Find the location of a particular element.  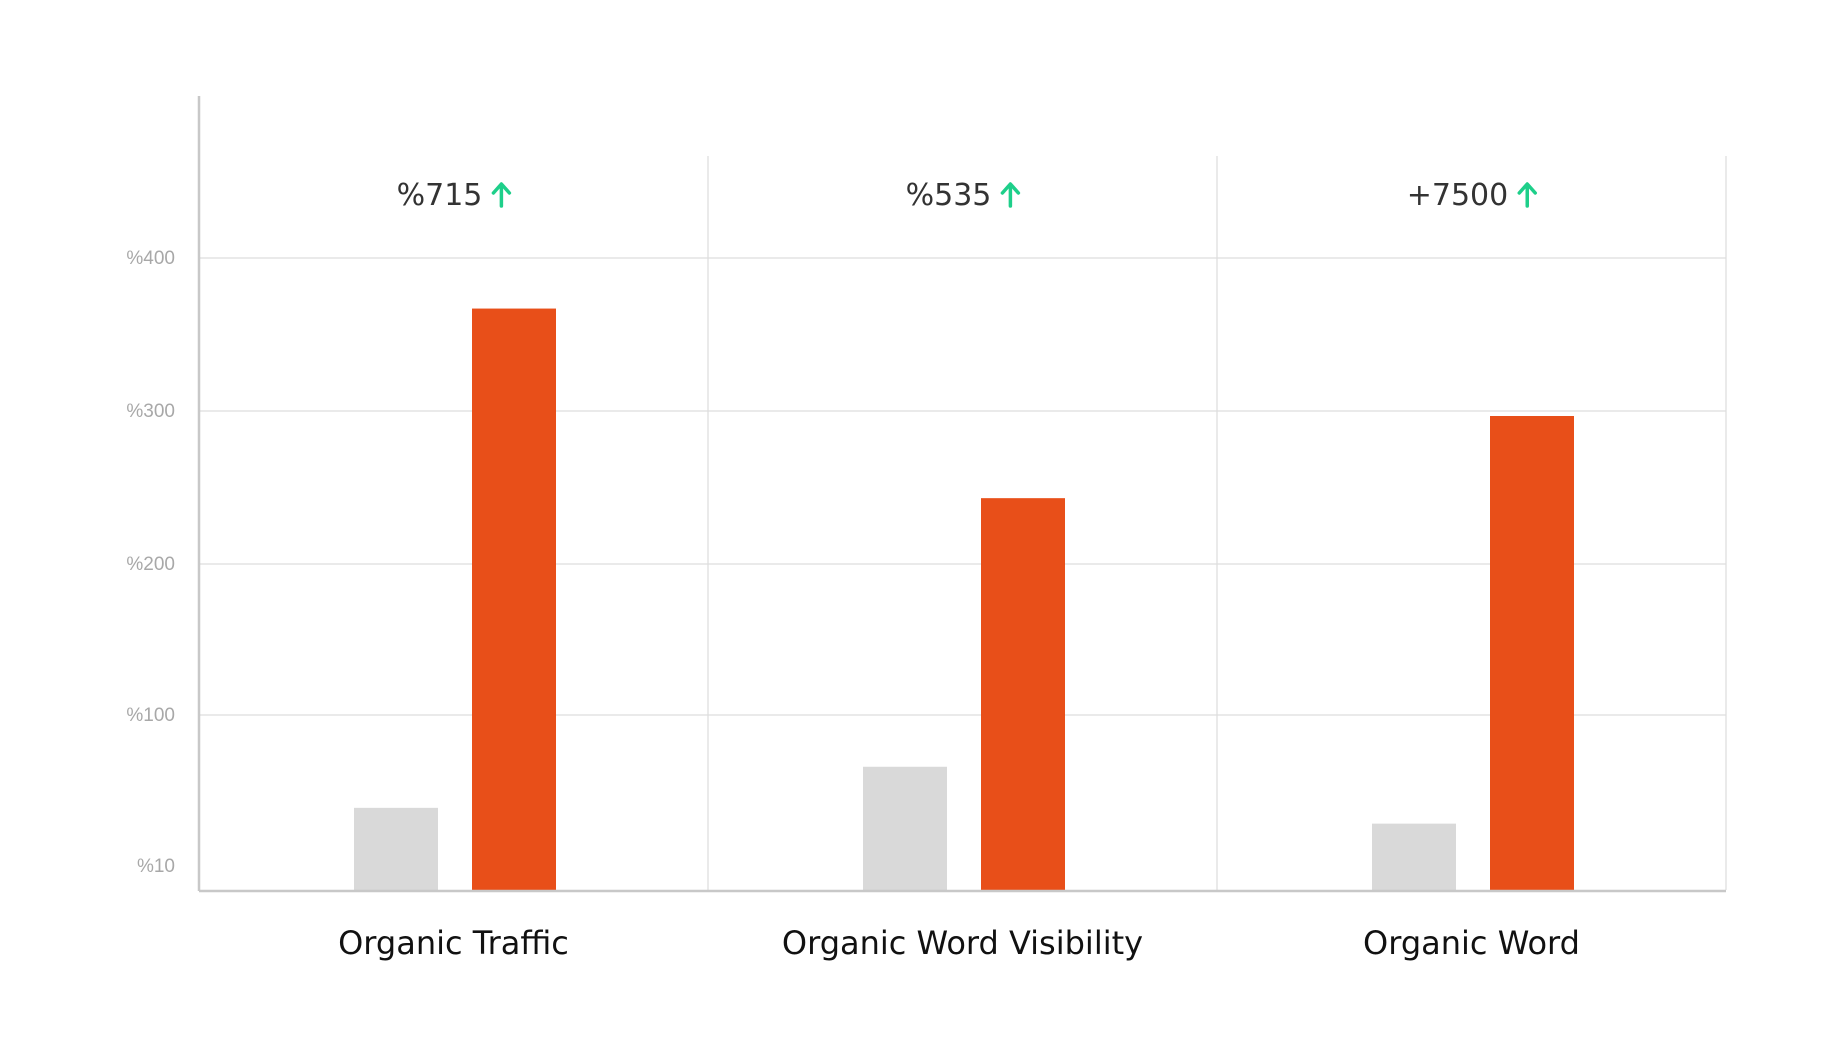

category-label: Organic Traffic is located at coordinates (453, 943).